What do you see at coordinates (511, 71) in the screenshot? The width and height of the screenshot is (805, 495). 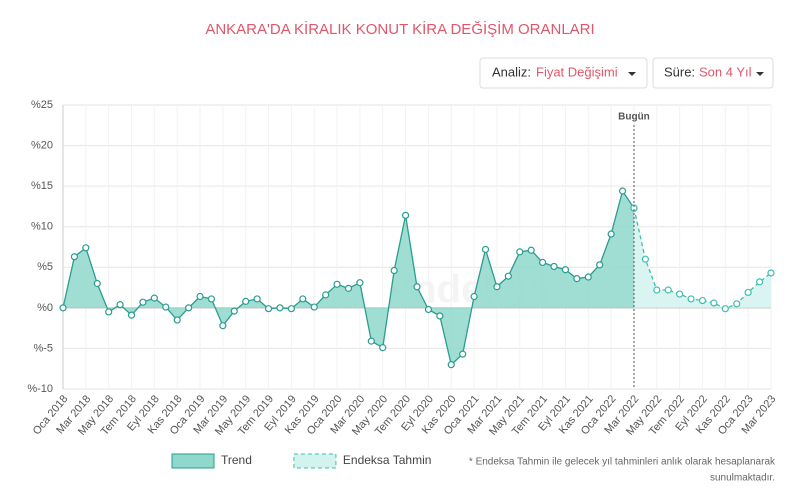 I see `dropdown-label: Analiz:` at bounding box center [511, 71].